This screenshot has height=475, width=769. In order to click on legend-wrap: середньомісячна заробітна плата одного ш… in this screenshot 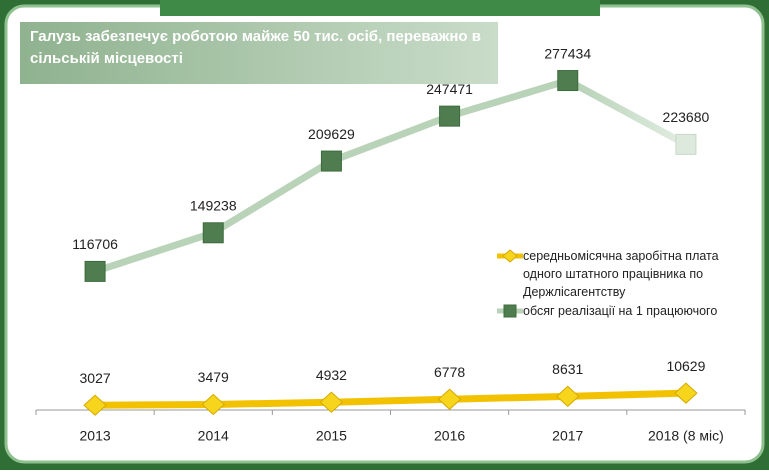, I will do `click(621, 274)`.